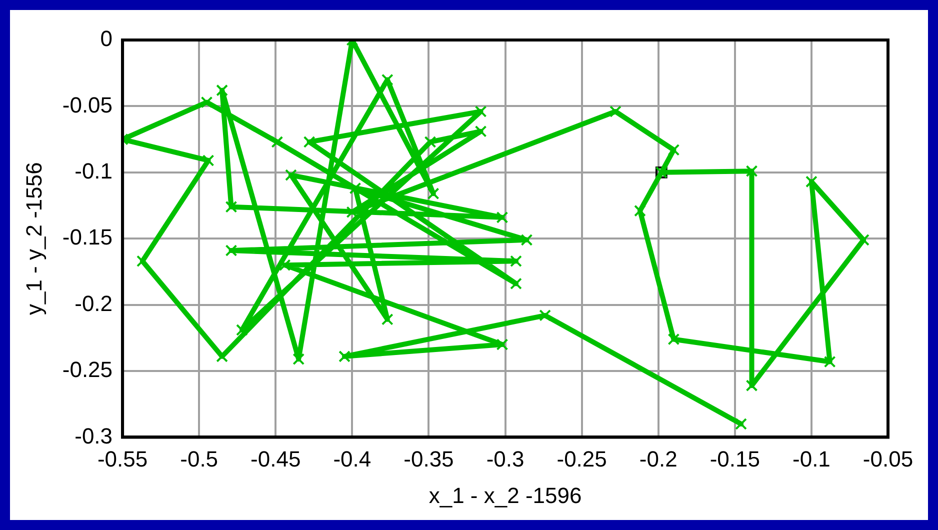 The image size is (938, 530). Describe the element at coordinates (93, 171) in the screenshot. I see `y-tick-label: -0.1` at that location.